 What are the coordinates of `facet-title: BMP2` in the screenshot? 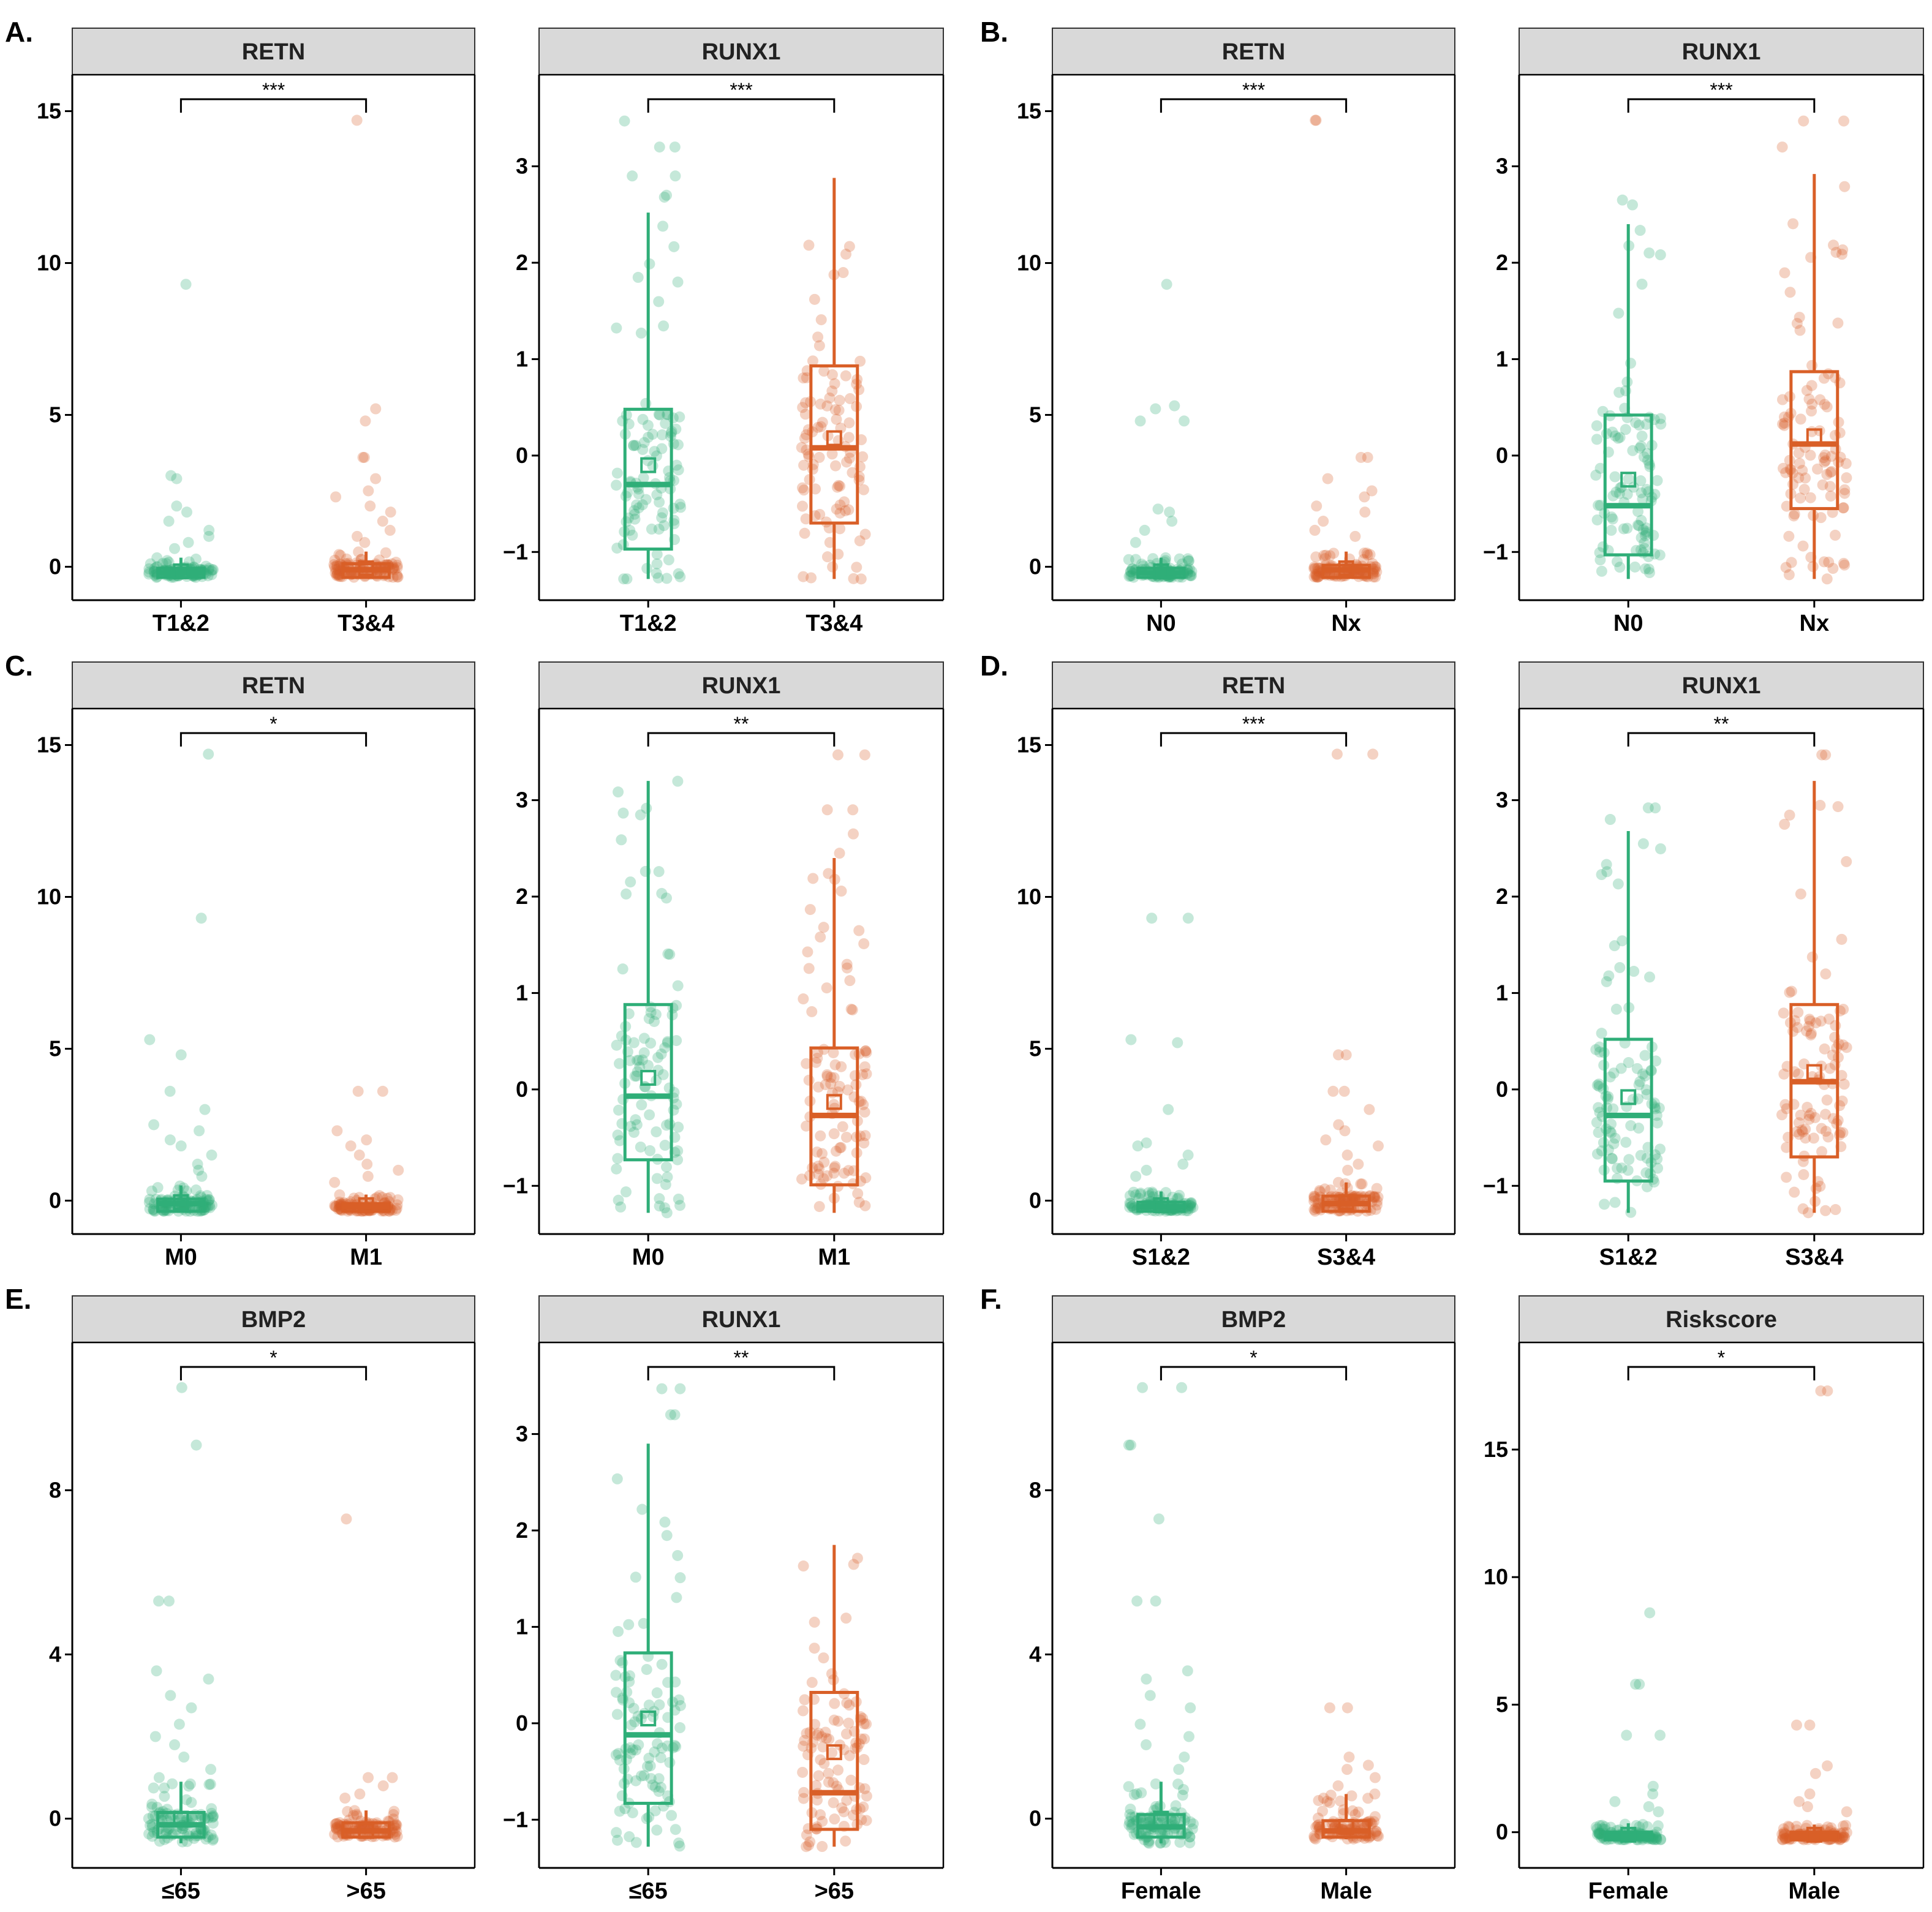 It's located at (1253, 1320).